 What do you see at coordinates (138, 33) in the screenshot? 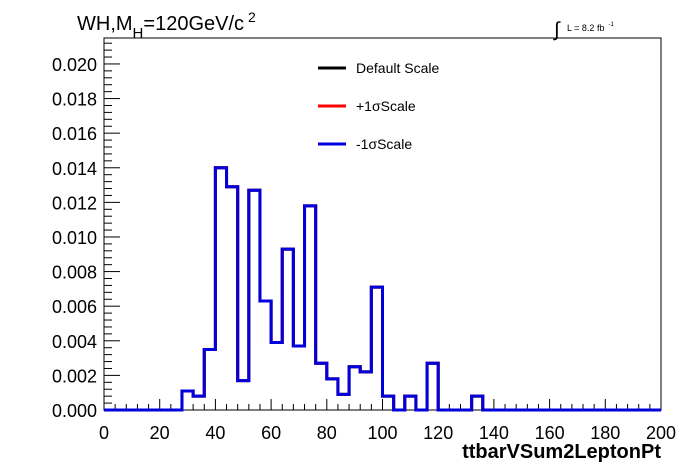
I see `title-part-sub: H` at bounding box center [138, 33].